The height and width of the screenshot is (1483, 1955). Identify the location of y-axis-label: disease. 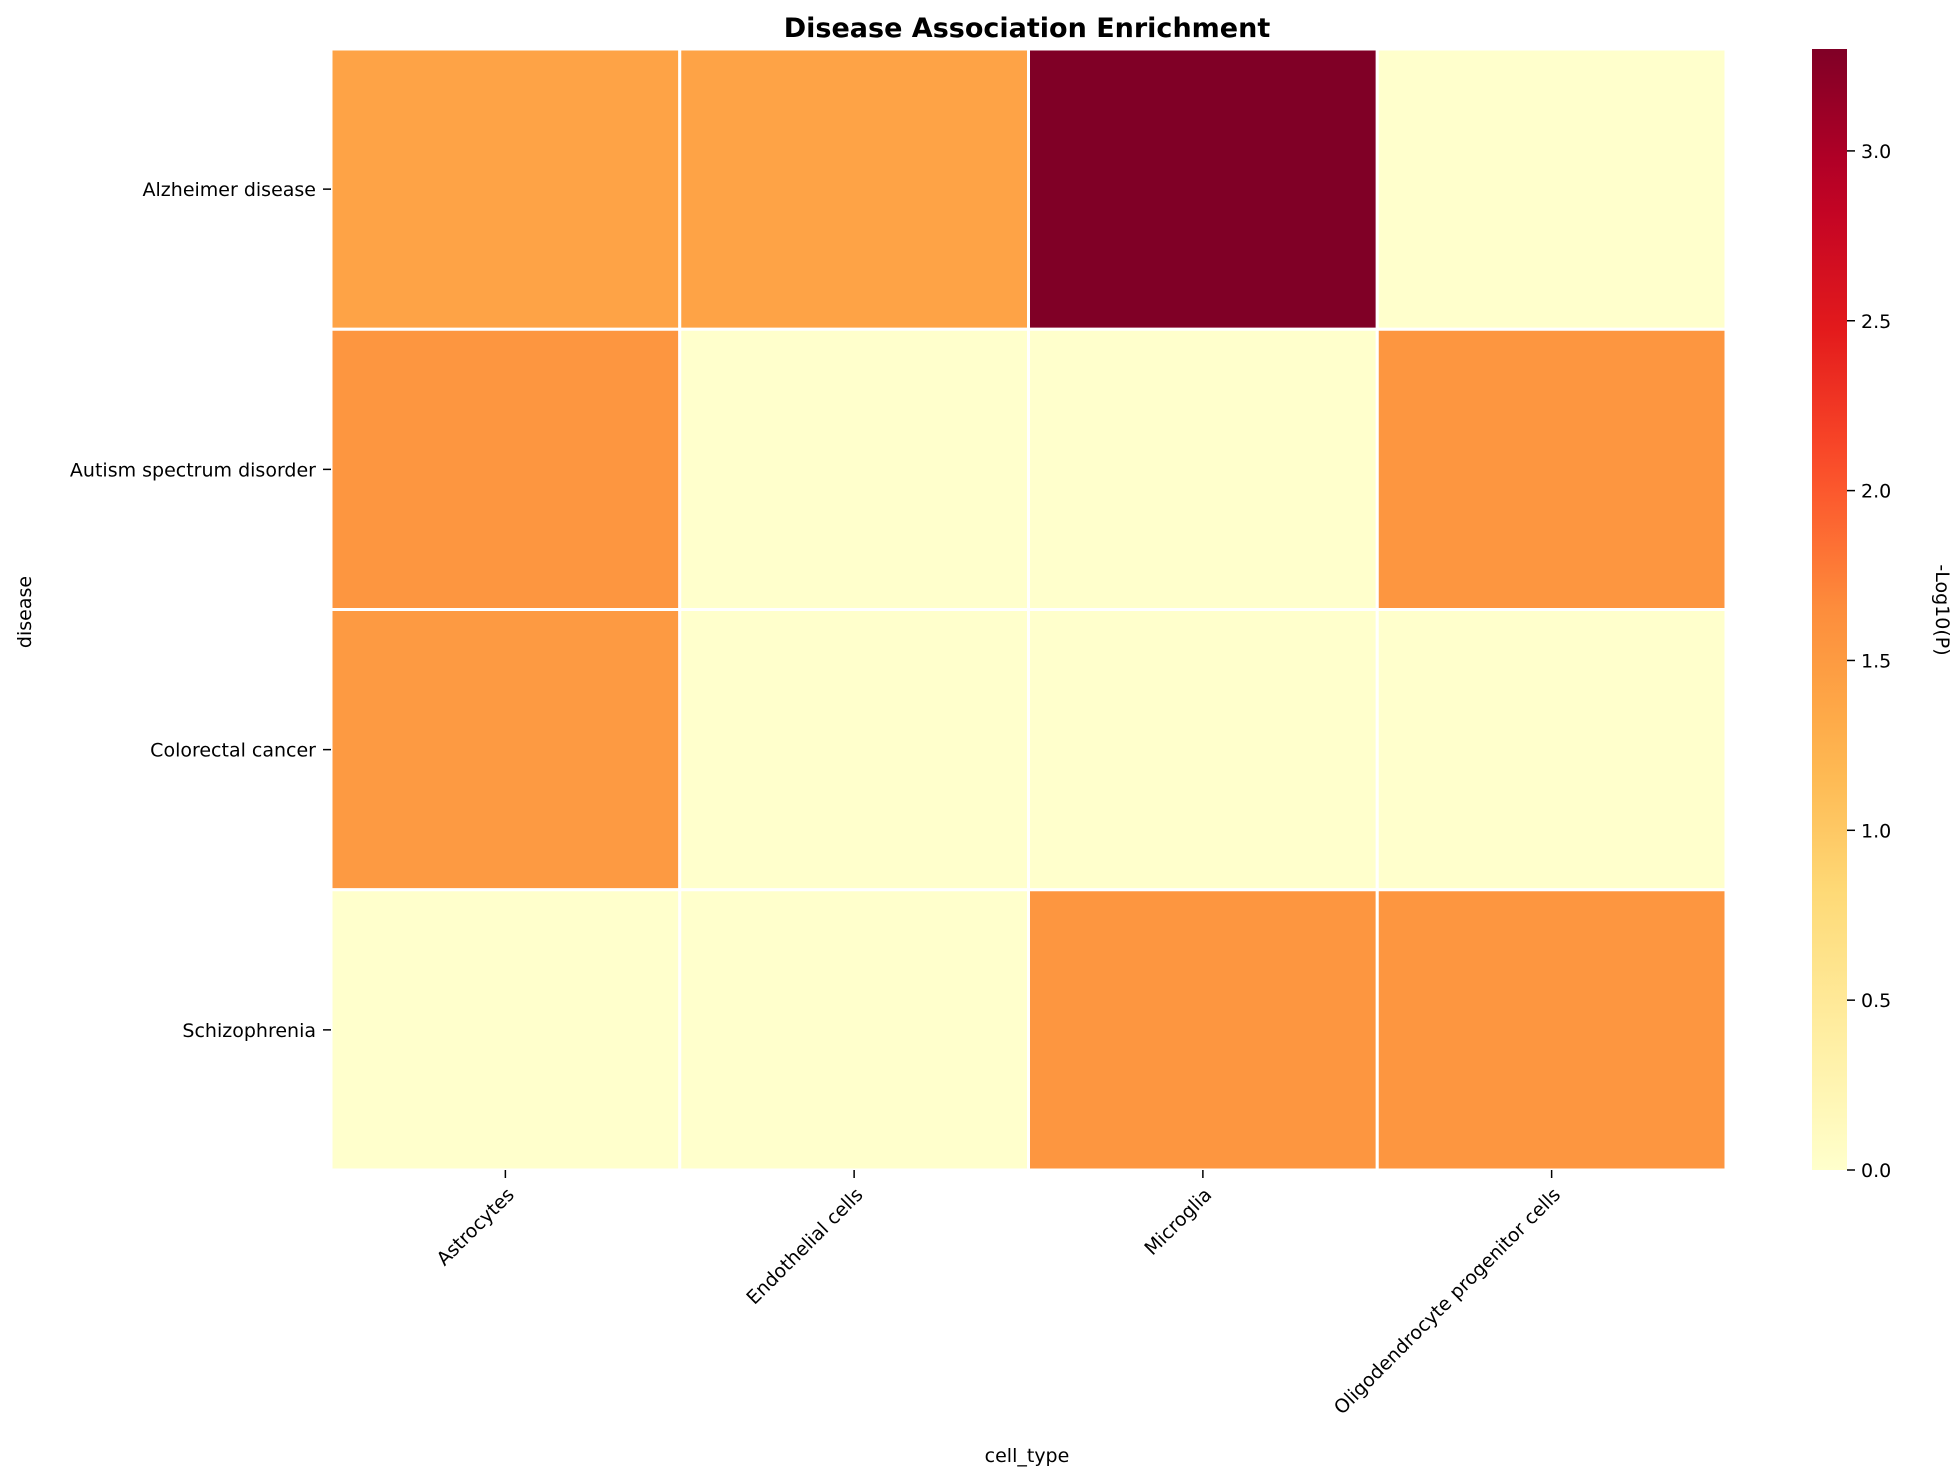
(25, 612).